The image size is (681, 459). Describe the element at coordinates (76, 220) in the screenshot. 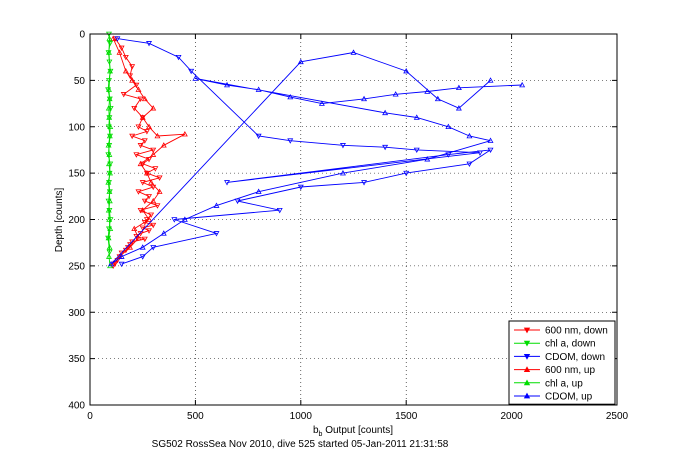

I see `y-tick-label: 200` at that location.